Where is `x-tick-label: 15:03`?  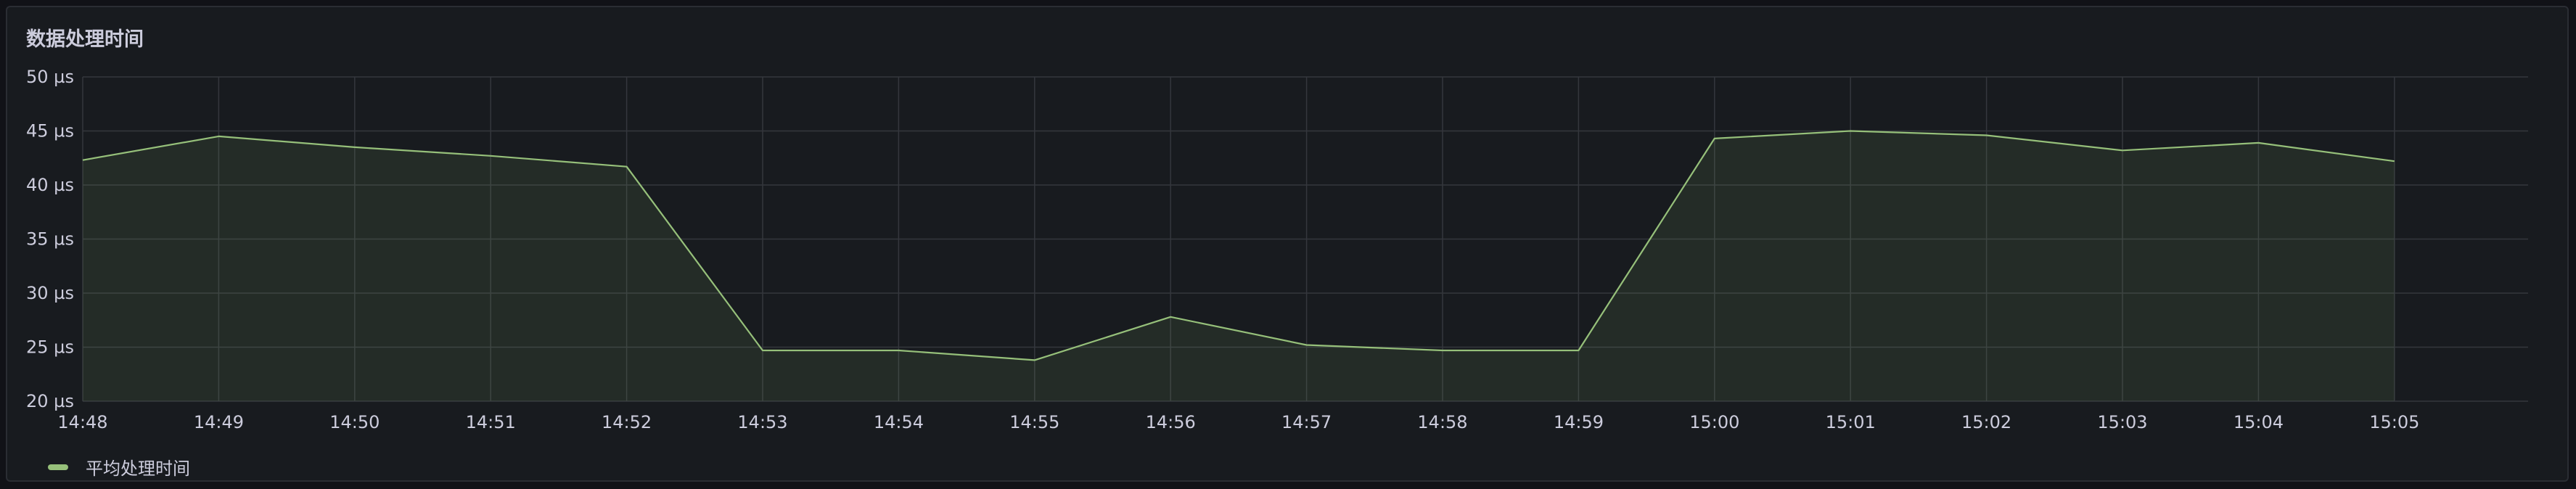 x-tick-label: 15:03 is located at coordinates (2122, 422).